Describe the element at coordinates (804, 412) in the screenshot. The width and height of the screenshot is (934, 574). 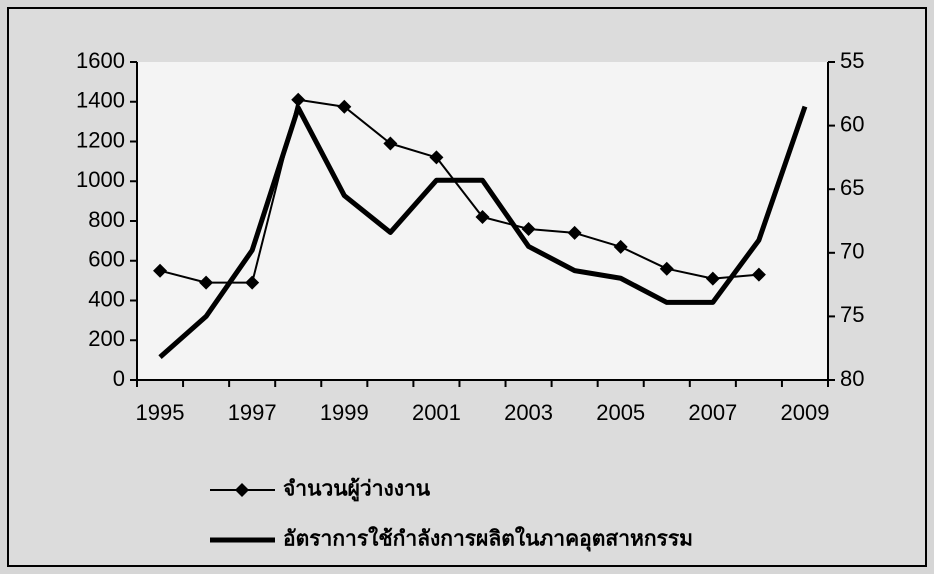
I see `x-tick-label: 2009` at that location.